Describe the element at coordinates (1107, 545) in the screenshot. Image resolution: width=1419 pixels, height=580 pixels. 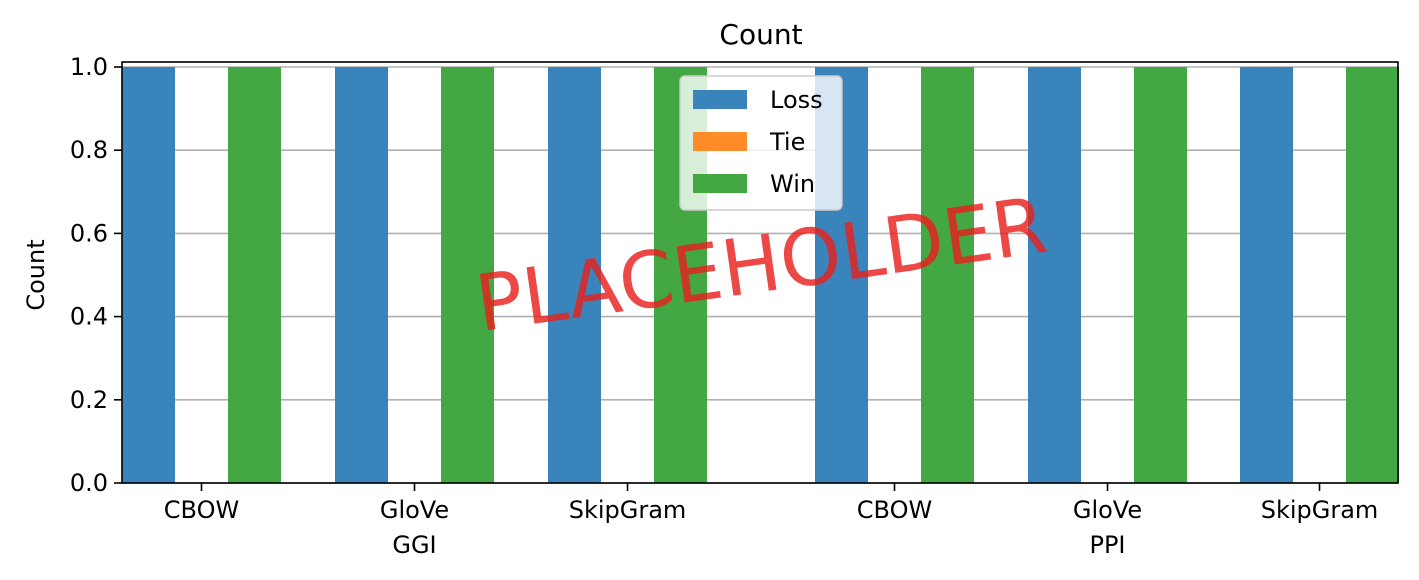
I see `group-label: PPI` at that location.